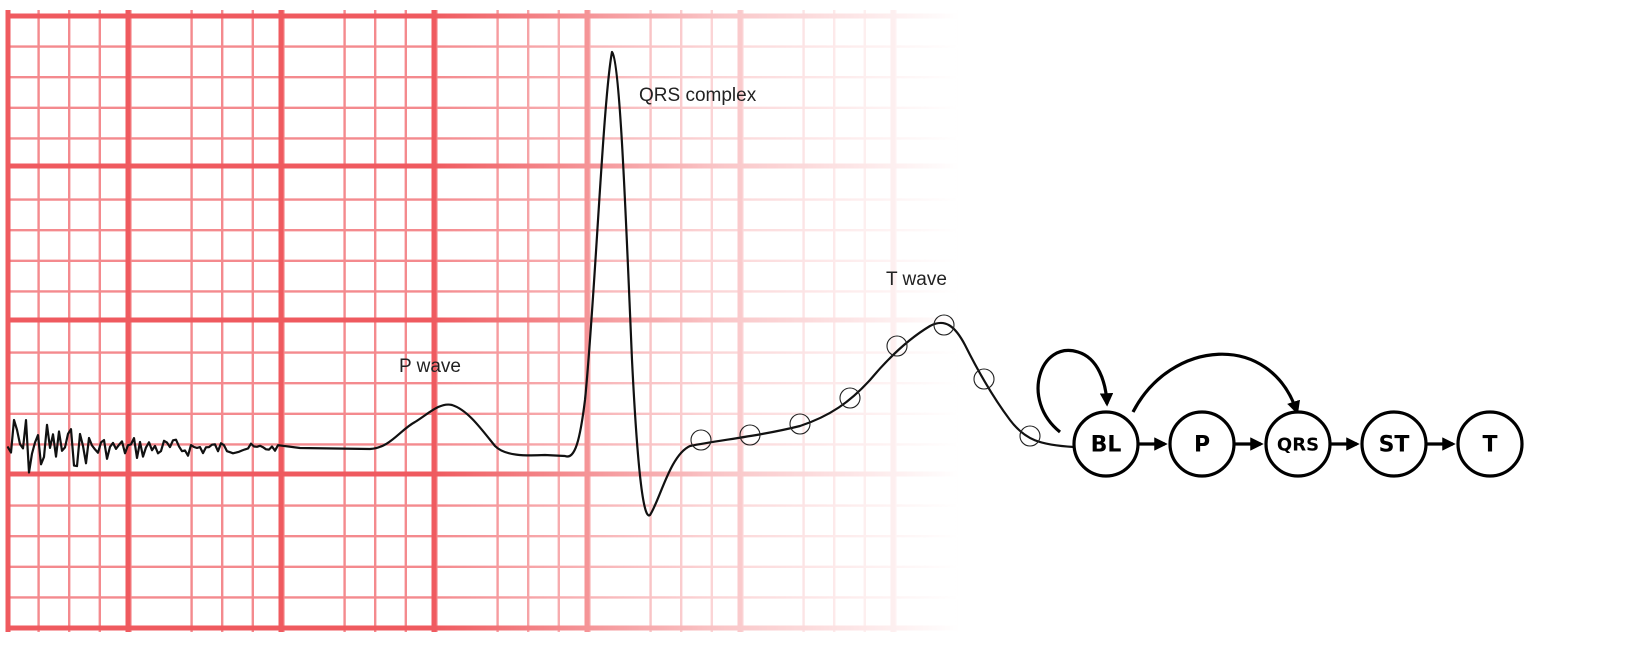 This screenshot has height=665, width=1629. What do you see at coordinates (916, 279) in the screenshot?
I see `t-wave-label: T wave` at bounding box center [916, 279].